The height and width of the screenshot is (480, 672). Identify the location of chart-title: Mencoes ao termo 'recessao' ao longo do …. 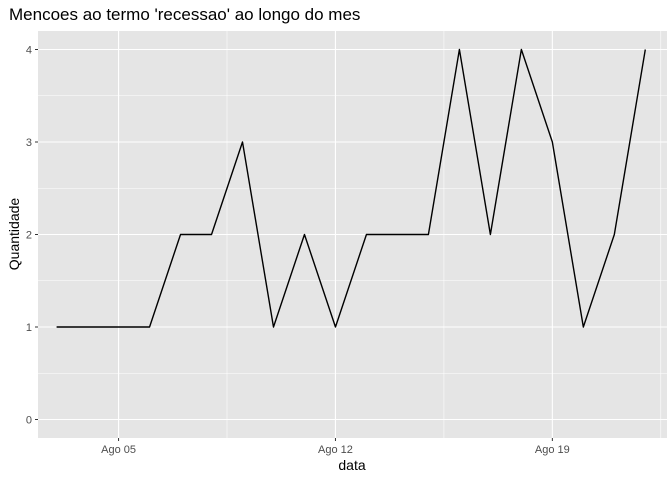
(184, 14).